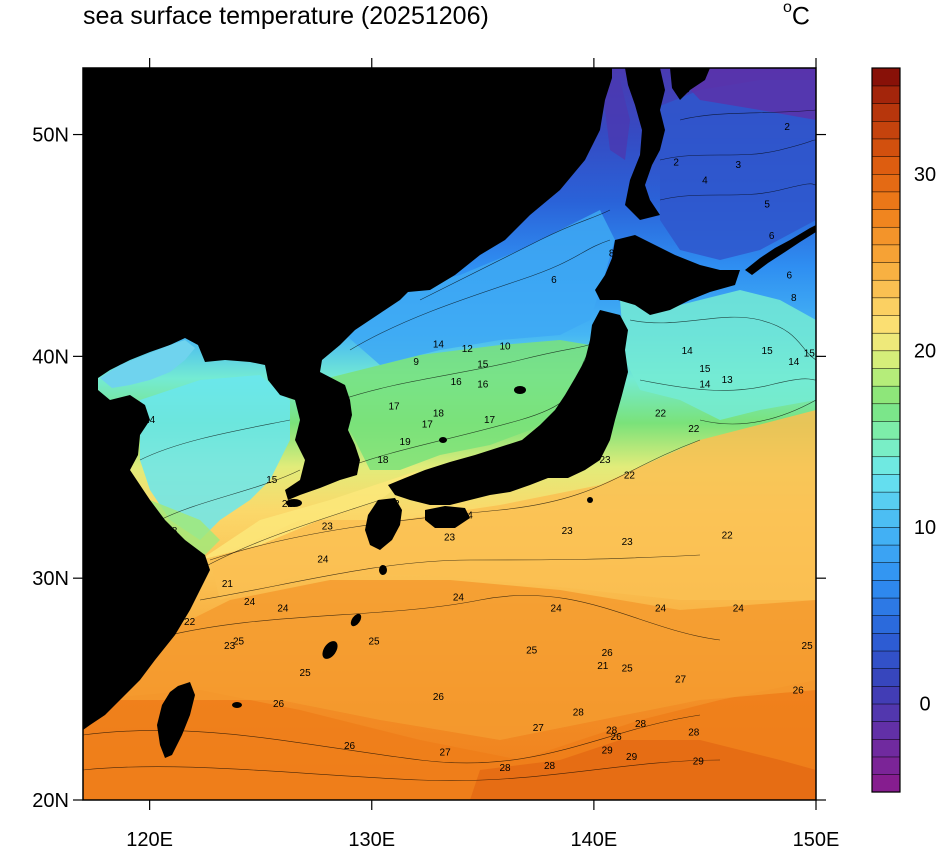  What do you see at coordinates (728, 380) in the screenshot?
I see `contour-label: 13` at bounding box center [728, 380].